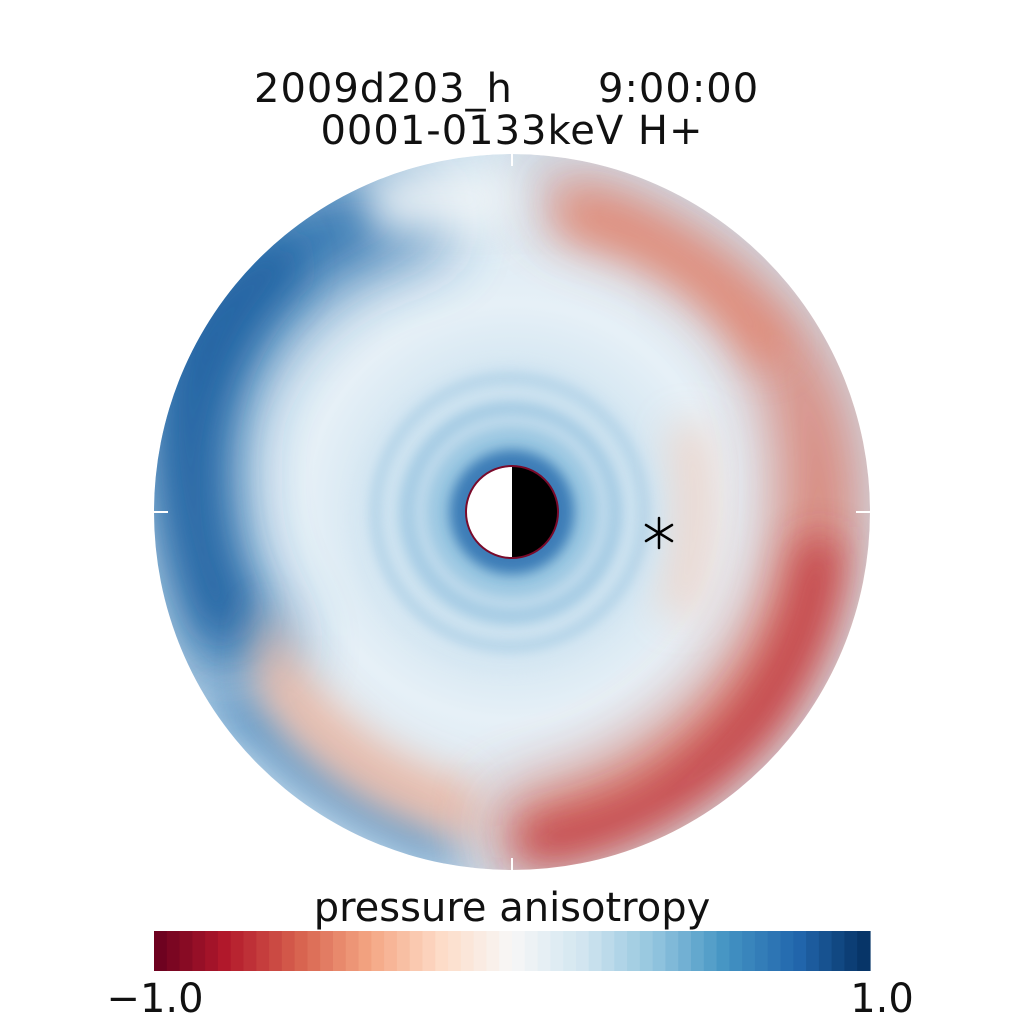 Image resolution: width=1024 pixels, height=1024 pixels. What do you see at coordinates (678, 89) in the screenshot?
I see `title-time: 9:00:00` at bounding box center [678, 89].